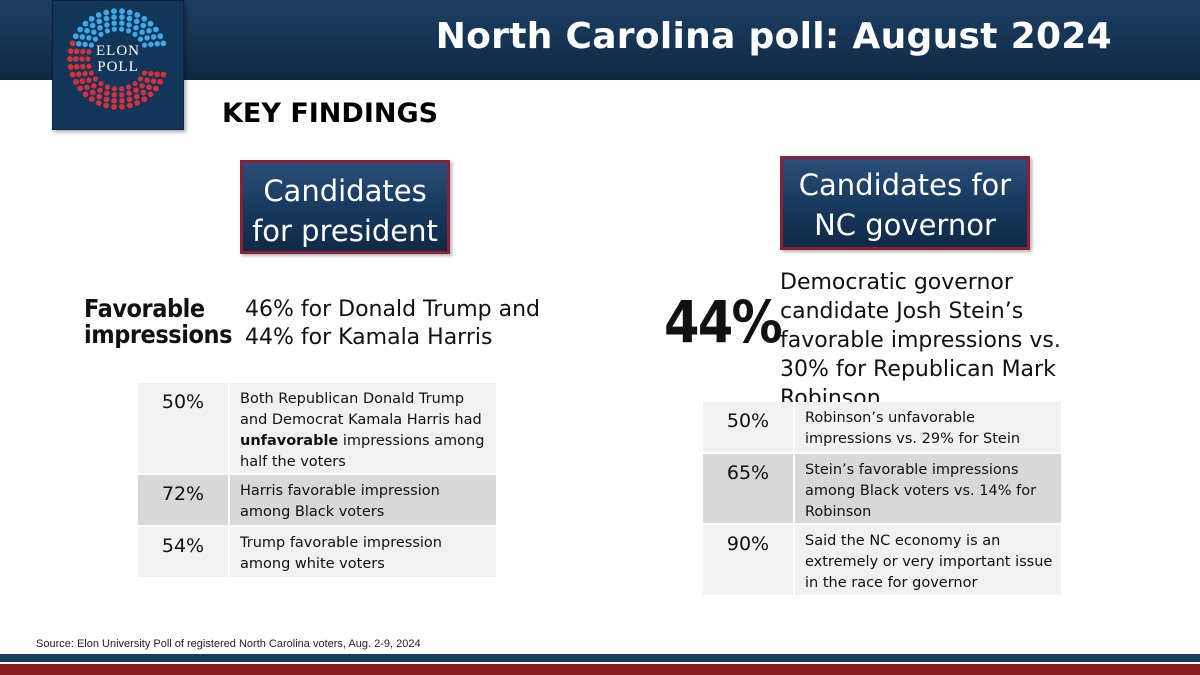  Describe the element at coordinates (118, 51) in the screenshot. I see `logo-text-line1: ELON` at that location.